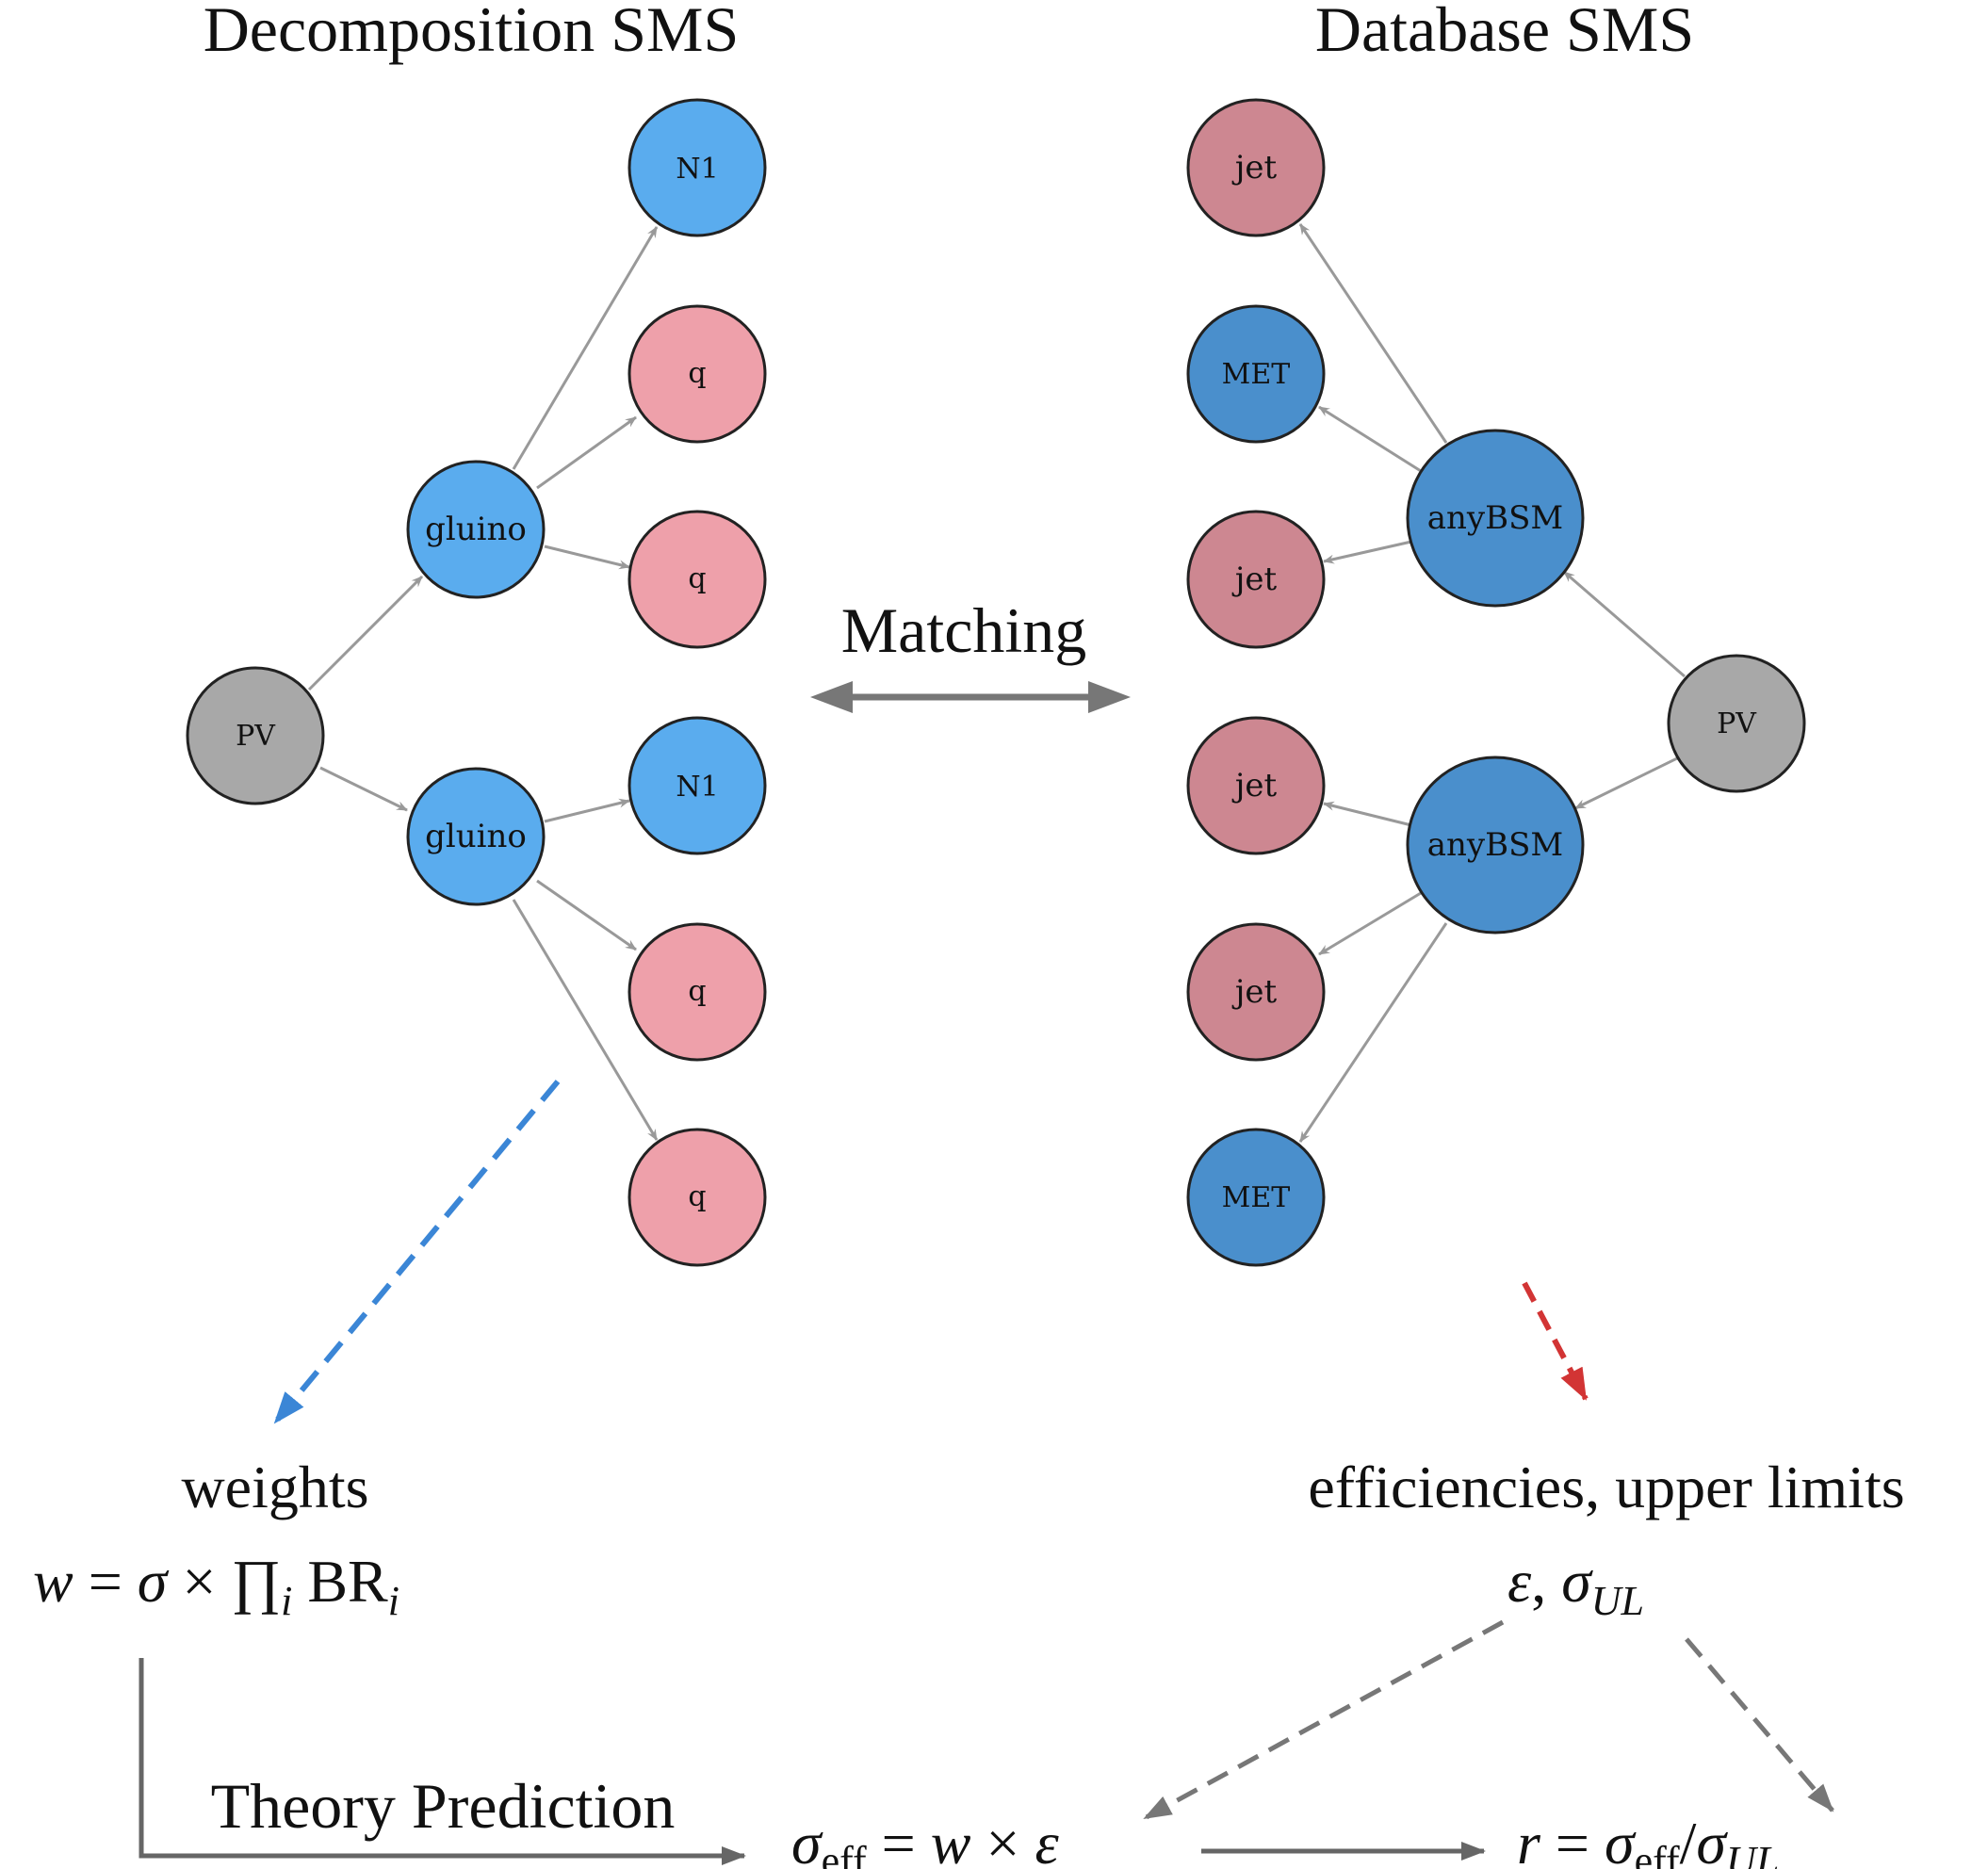 The height and width of the screenshot is (1869, 1988). I want to click on seff-times: ×, so click(1003, 1839).